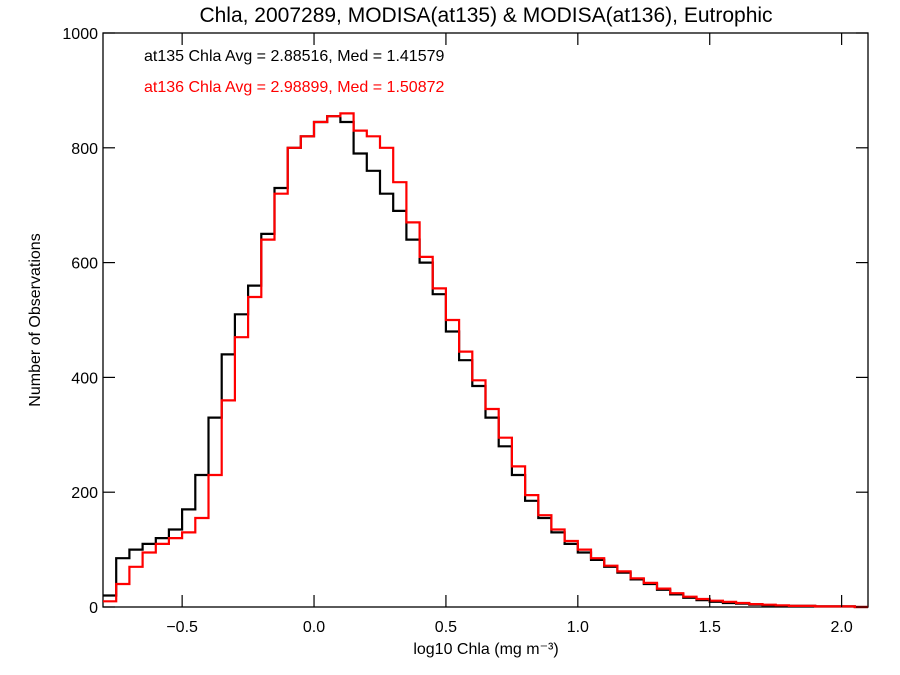 This screenshot has width=900, height=675. What do you see at coordinates (93, 608) in the screenshot?
I see `y-tick-label: 0` at bounding box center [93, 608].